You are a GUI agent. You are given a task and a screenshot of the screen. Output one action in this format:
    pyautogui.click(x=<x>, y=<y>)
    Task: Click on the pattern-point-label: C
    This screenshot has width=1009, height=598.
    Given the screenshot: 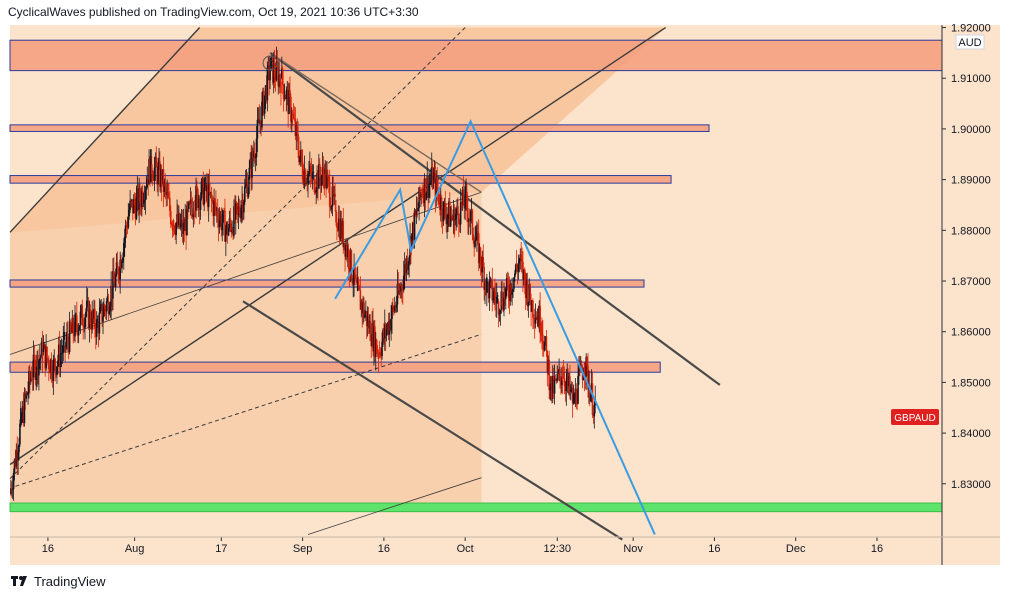 What is the action you would take?
    pyautogui.click(x=269, y=64)
    